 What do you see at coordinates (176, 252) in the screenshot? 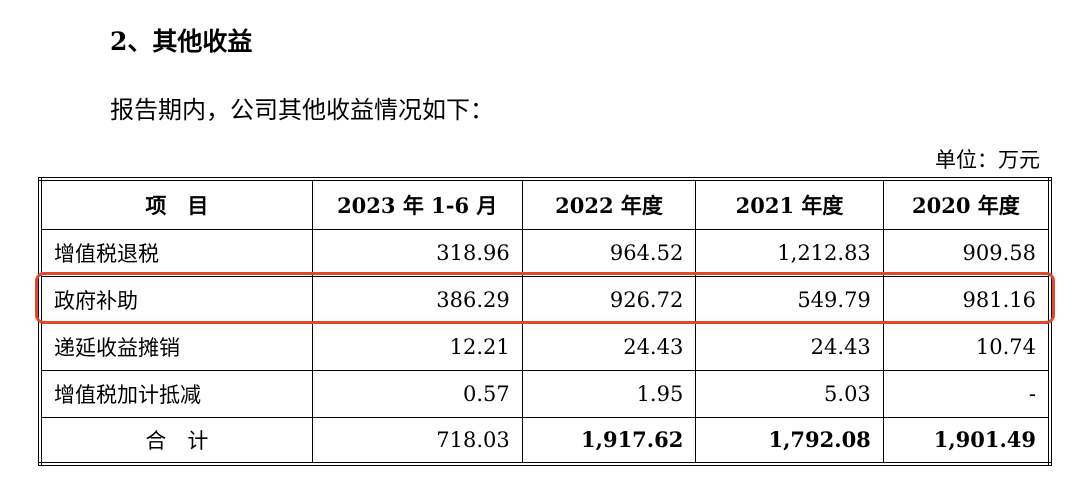
I see `row-label: 增值税退税` at bounding box center [176, 252].